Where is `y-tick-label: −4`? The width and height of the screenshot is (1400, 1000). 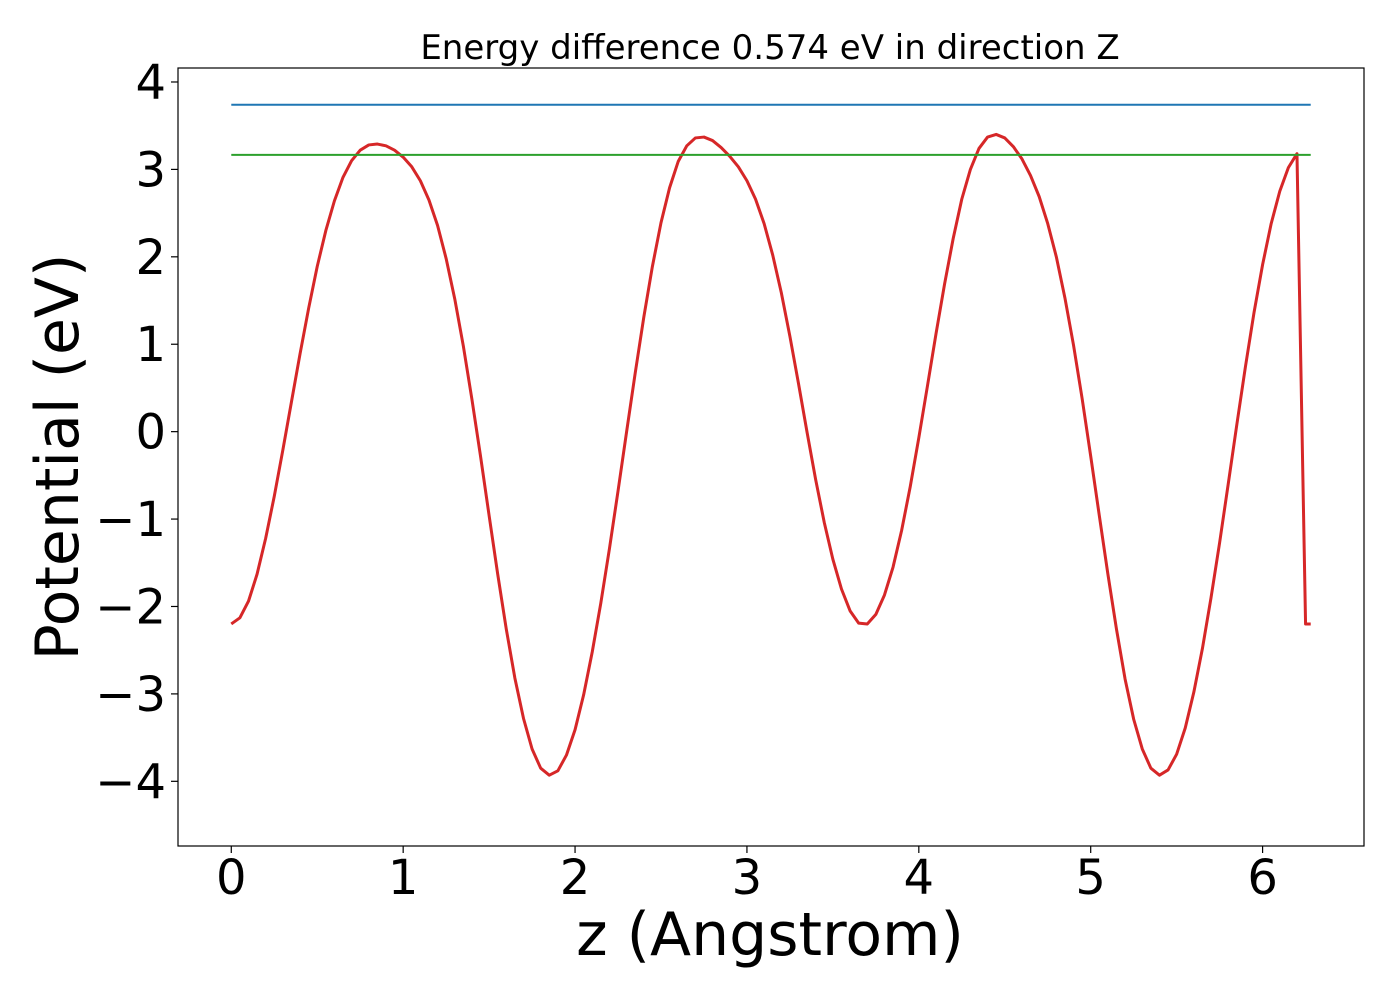
y-tick-label: −4 is located at coordinates (130, 782).